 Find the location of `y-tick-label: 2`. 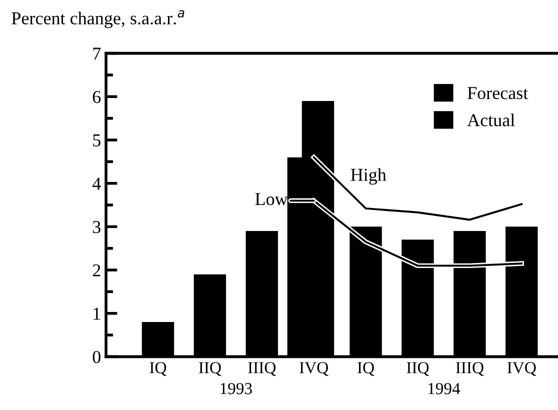

y-tick-label: 2 is located at coordinates (96, 270).